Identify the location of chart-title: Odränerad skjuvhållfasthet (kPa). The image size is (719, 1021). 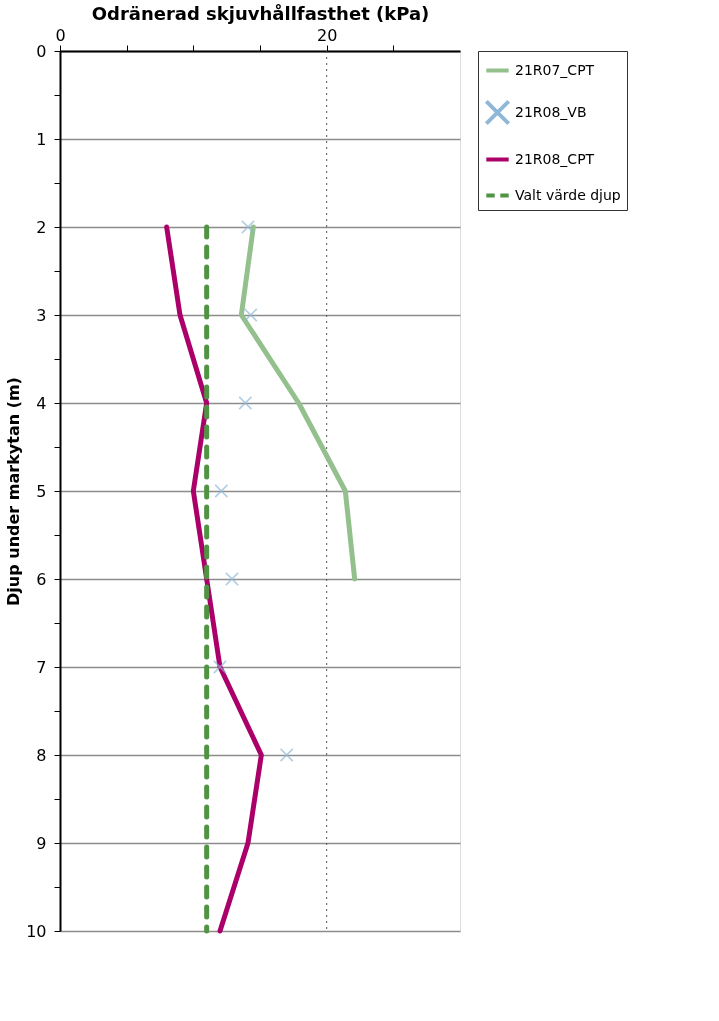
(260, 13).